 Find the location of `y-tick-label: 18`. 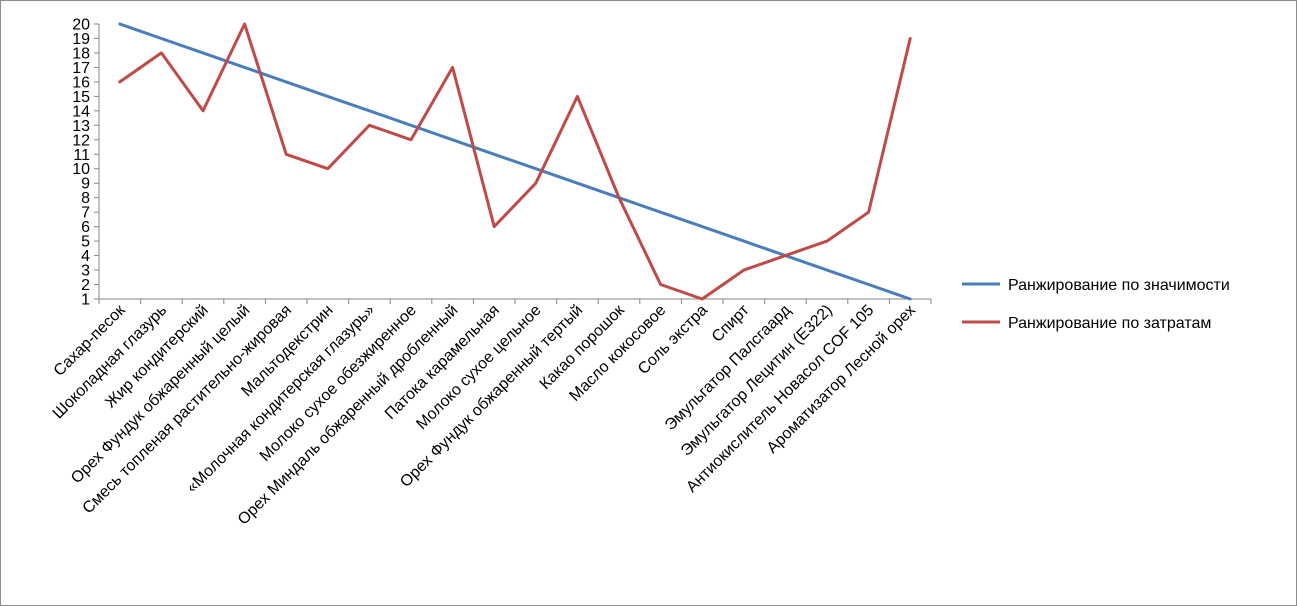

y-tick-label: 18 is located at coordinates (81, 53).